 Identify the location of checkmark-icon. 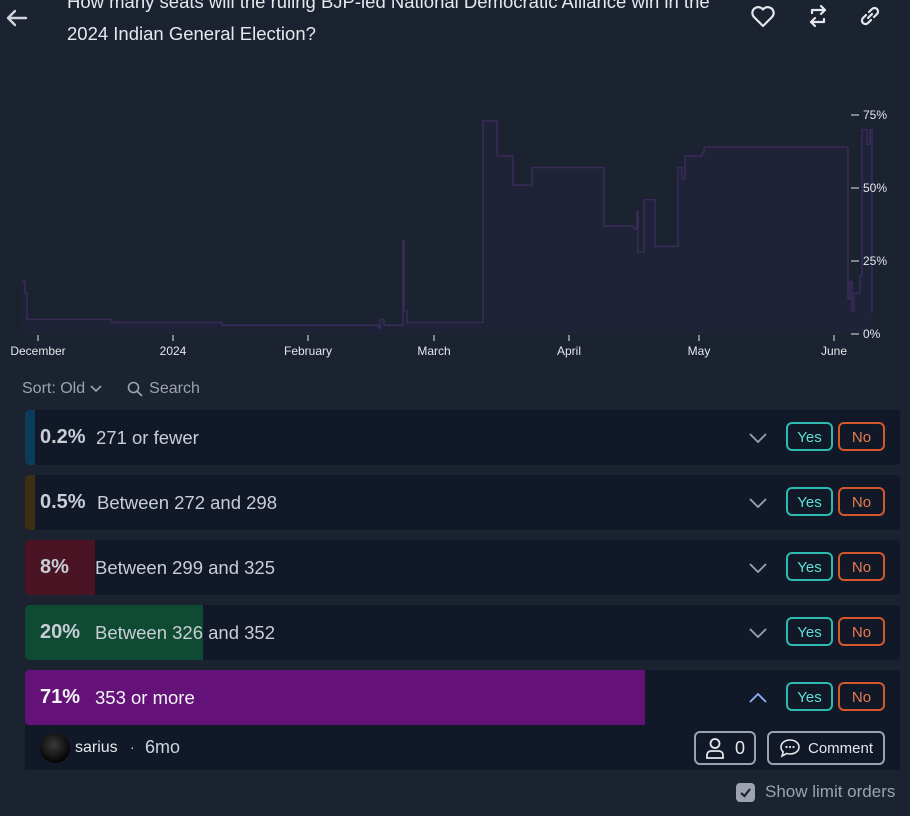
(745, 792).